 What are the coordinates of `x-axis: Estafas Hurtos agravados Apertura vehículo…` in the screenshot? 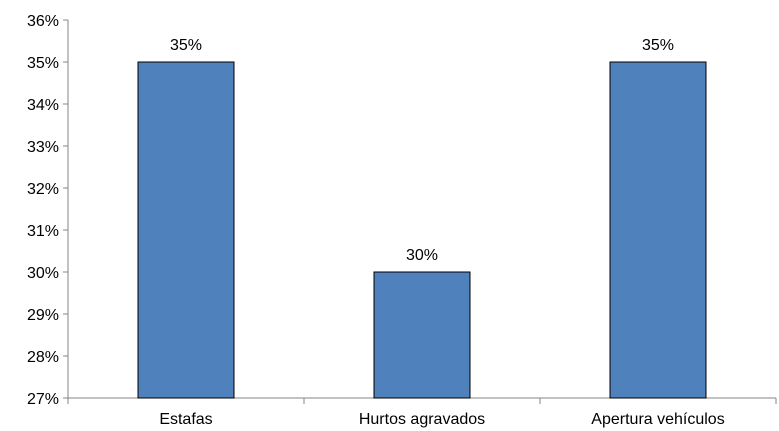 It's located at (422, 412).